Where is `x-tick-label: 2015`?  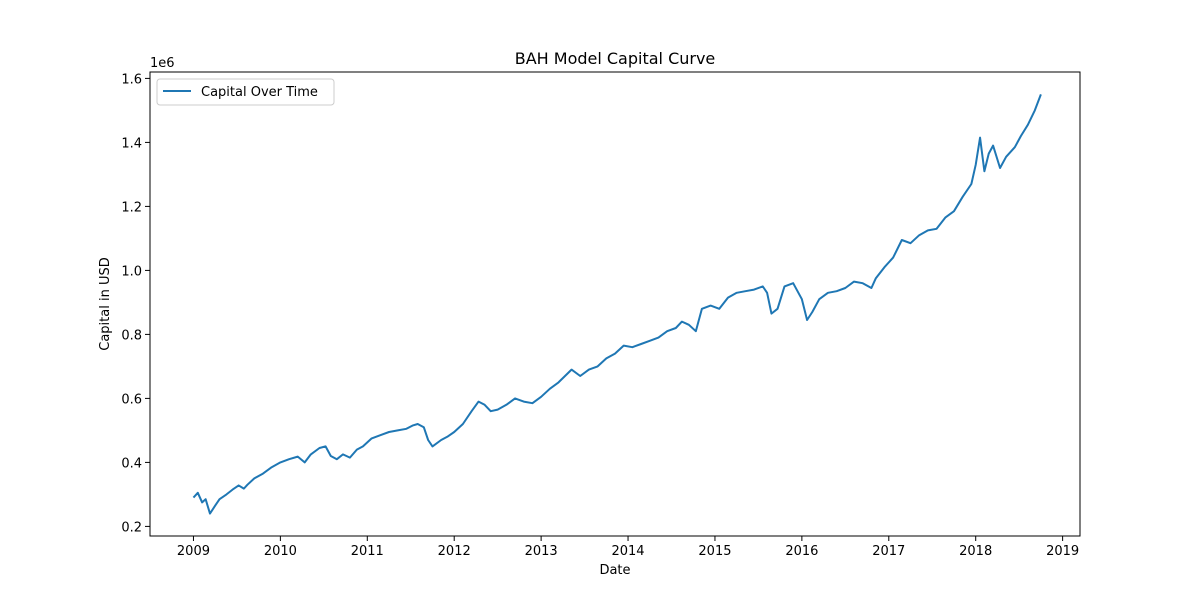 x-tick-label: 2015 is located at coordinates (714, 551).